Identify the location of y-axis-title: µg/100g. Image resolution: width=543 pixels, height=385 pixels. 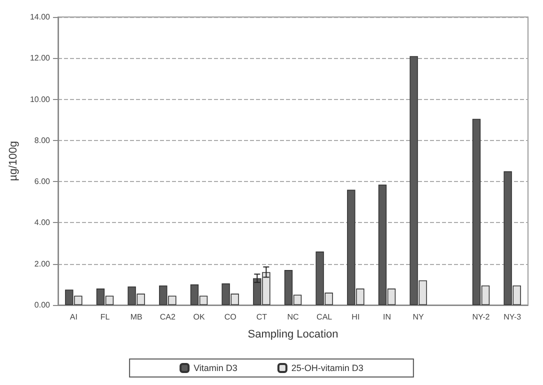
(14, 161).